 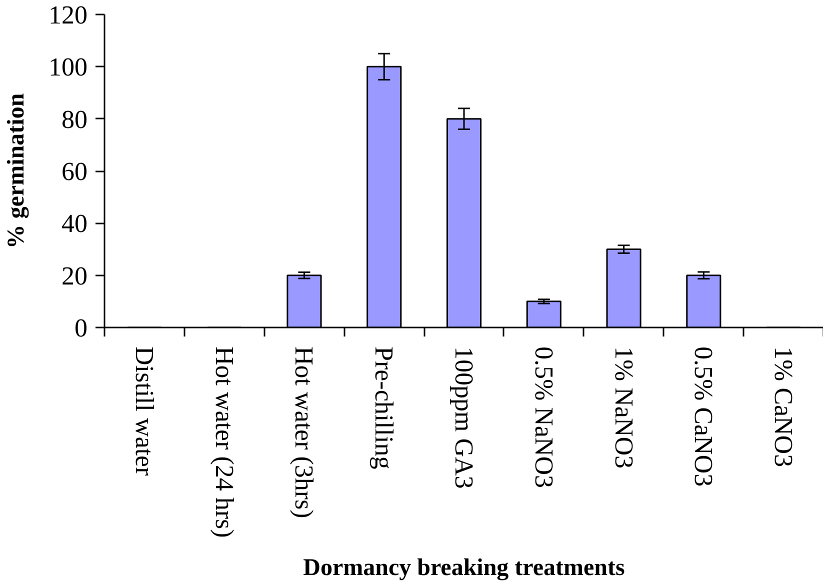 What do you see at coordinates (144, 411) in the screenshot?
I see `x-tick-label: Distill water` at bounding box center [144, 411].